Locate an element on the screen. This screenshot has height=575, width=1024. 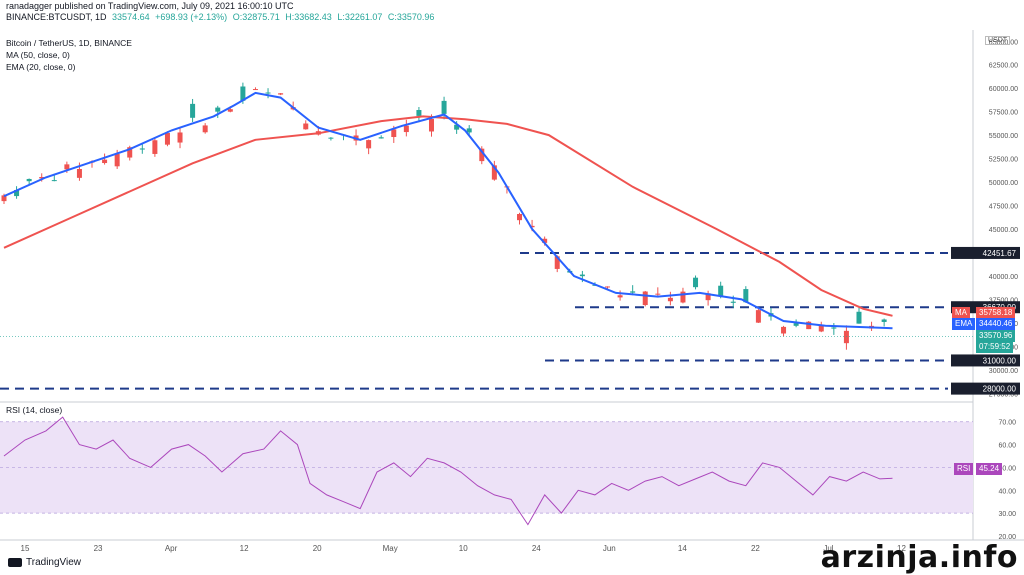
countdown-tag: 07:59:52 is located at coordinates (995, 347).